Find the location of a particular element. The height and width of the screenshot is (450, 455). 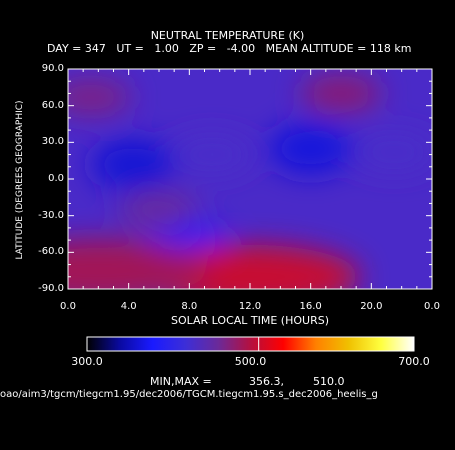

colorbar-tick-label: 500.0 is located at coordinates (250, 361).